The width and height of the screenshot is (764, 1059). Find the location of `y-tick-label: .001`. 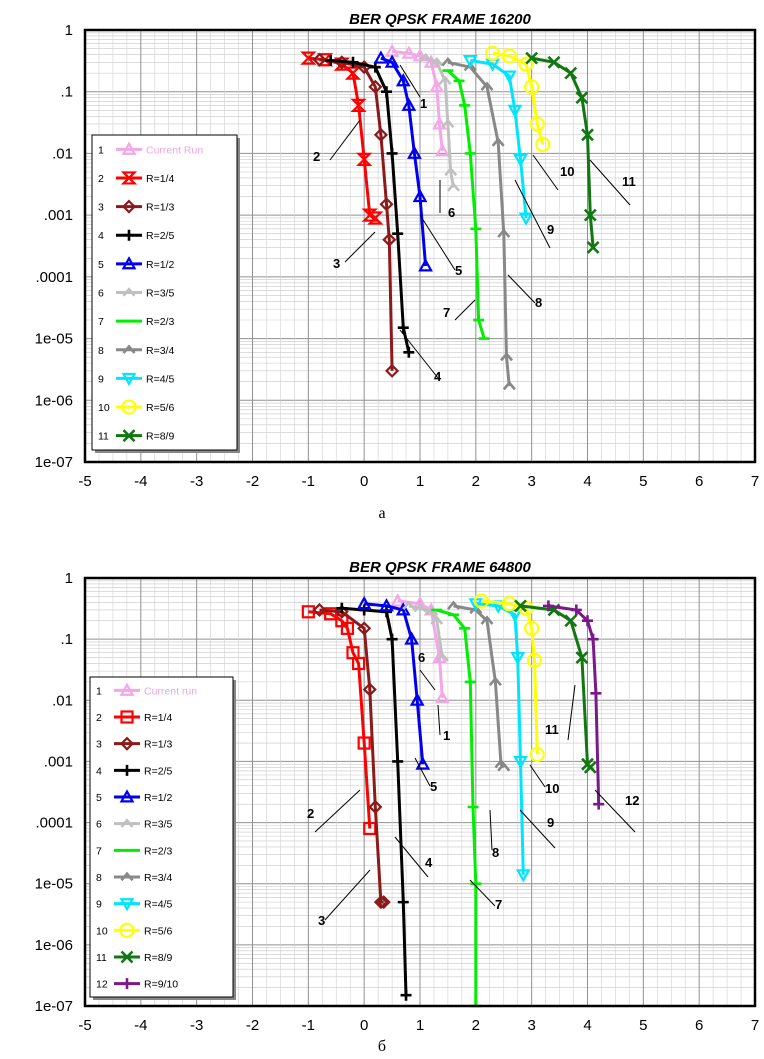

y-tick-label: .001 is located at coordinates (58, 215).